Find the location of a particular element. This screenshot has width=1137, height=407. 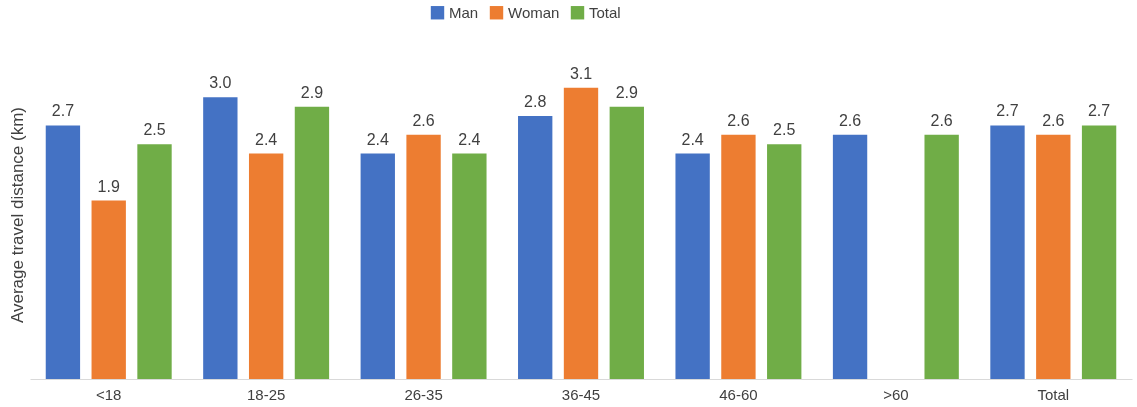

x-tick-label: >60 is located at coordinates (896, 394).